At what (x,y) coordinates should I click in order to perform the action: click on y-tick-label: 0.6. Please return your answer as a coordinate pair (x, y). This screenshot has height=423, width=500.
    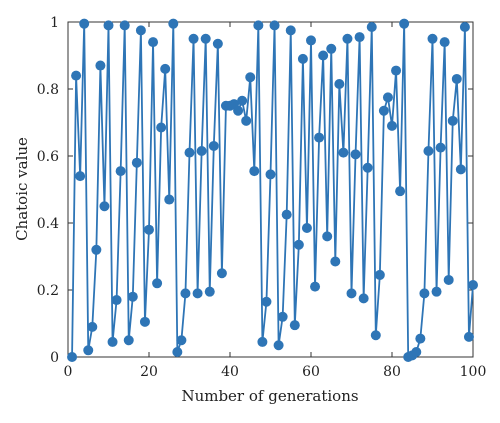
    Looking at the image, I should click on (48, 157).